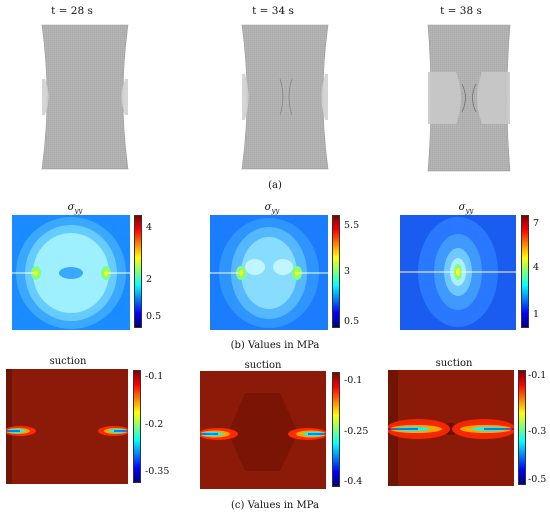  I want to click on sigma-cb1-tick-bot: 0.5, so click(154, 316).